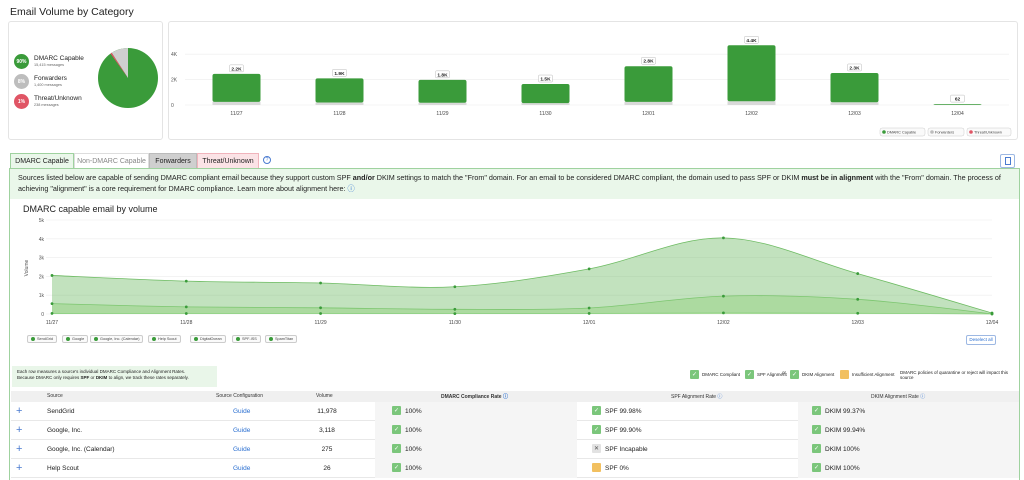 The image size is (1024, 480). I want to click on legend-item: 90% DMARC Capable 15,415 messages, so click(49, 61).